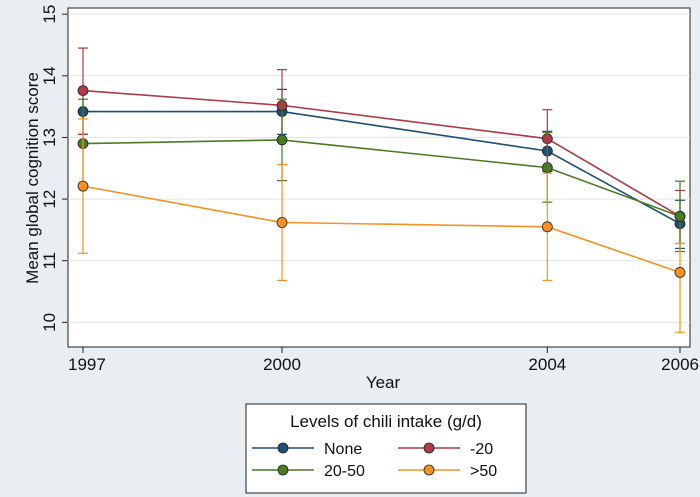 The image size is (700, 497). I want to click on legend-item-None: None, so click(307, 449).